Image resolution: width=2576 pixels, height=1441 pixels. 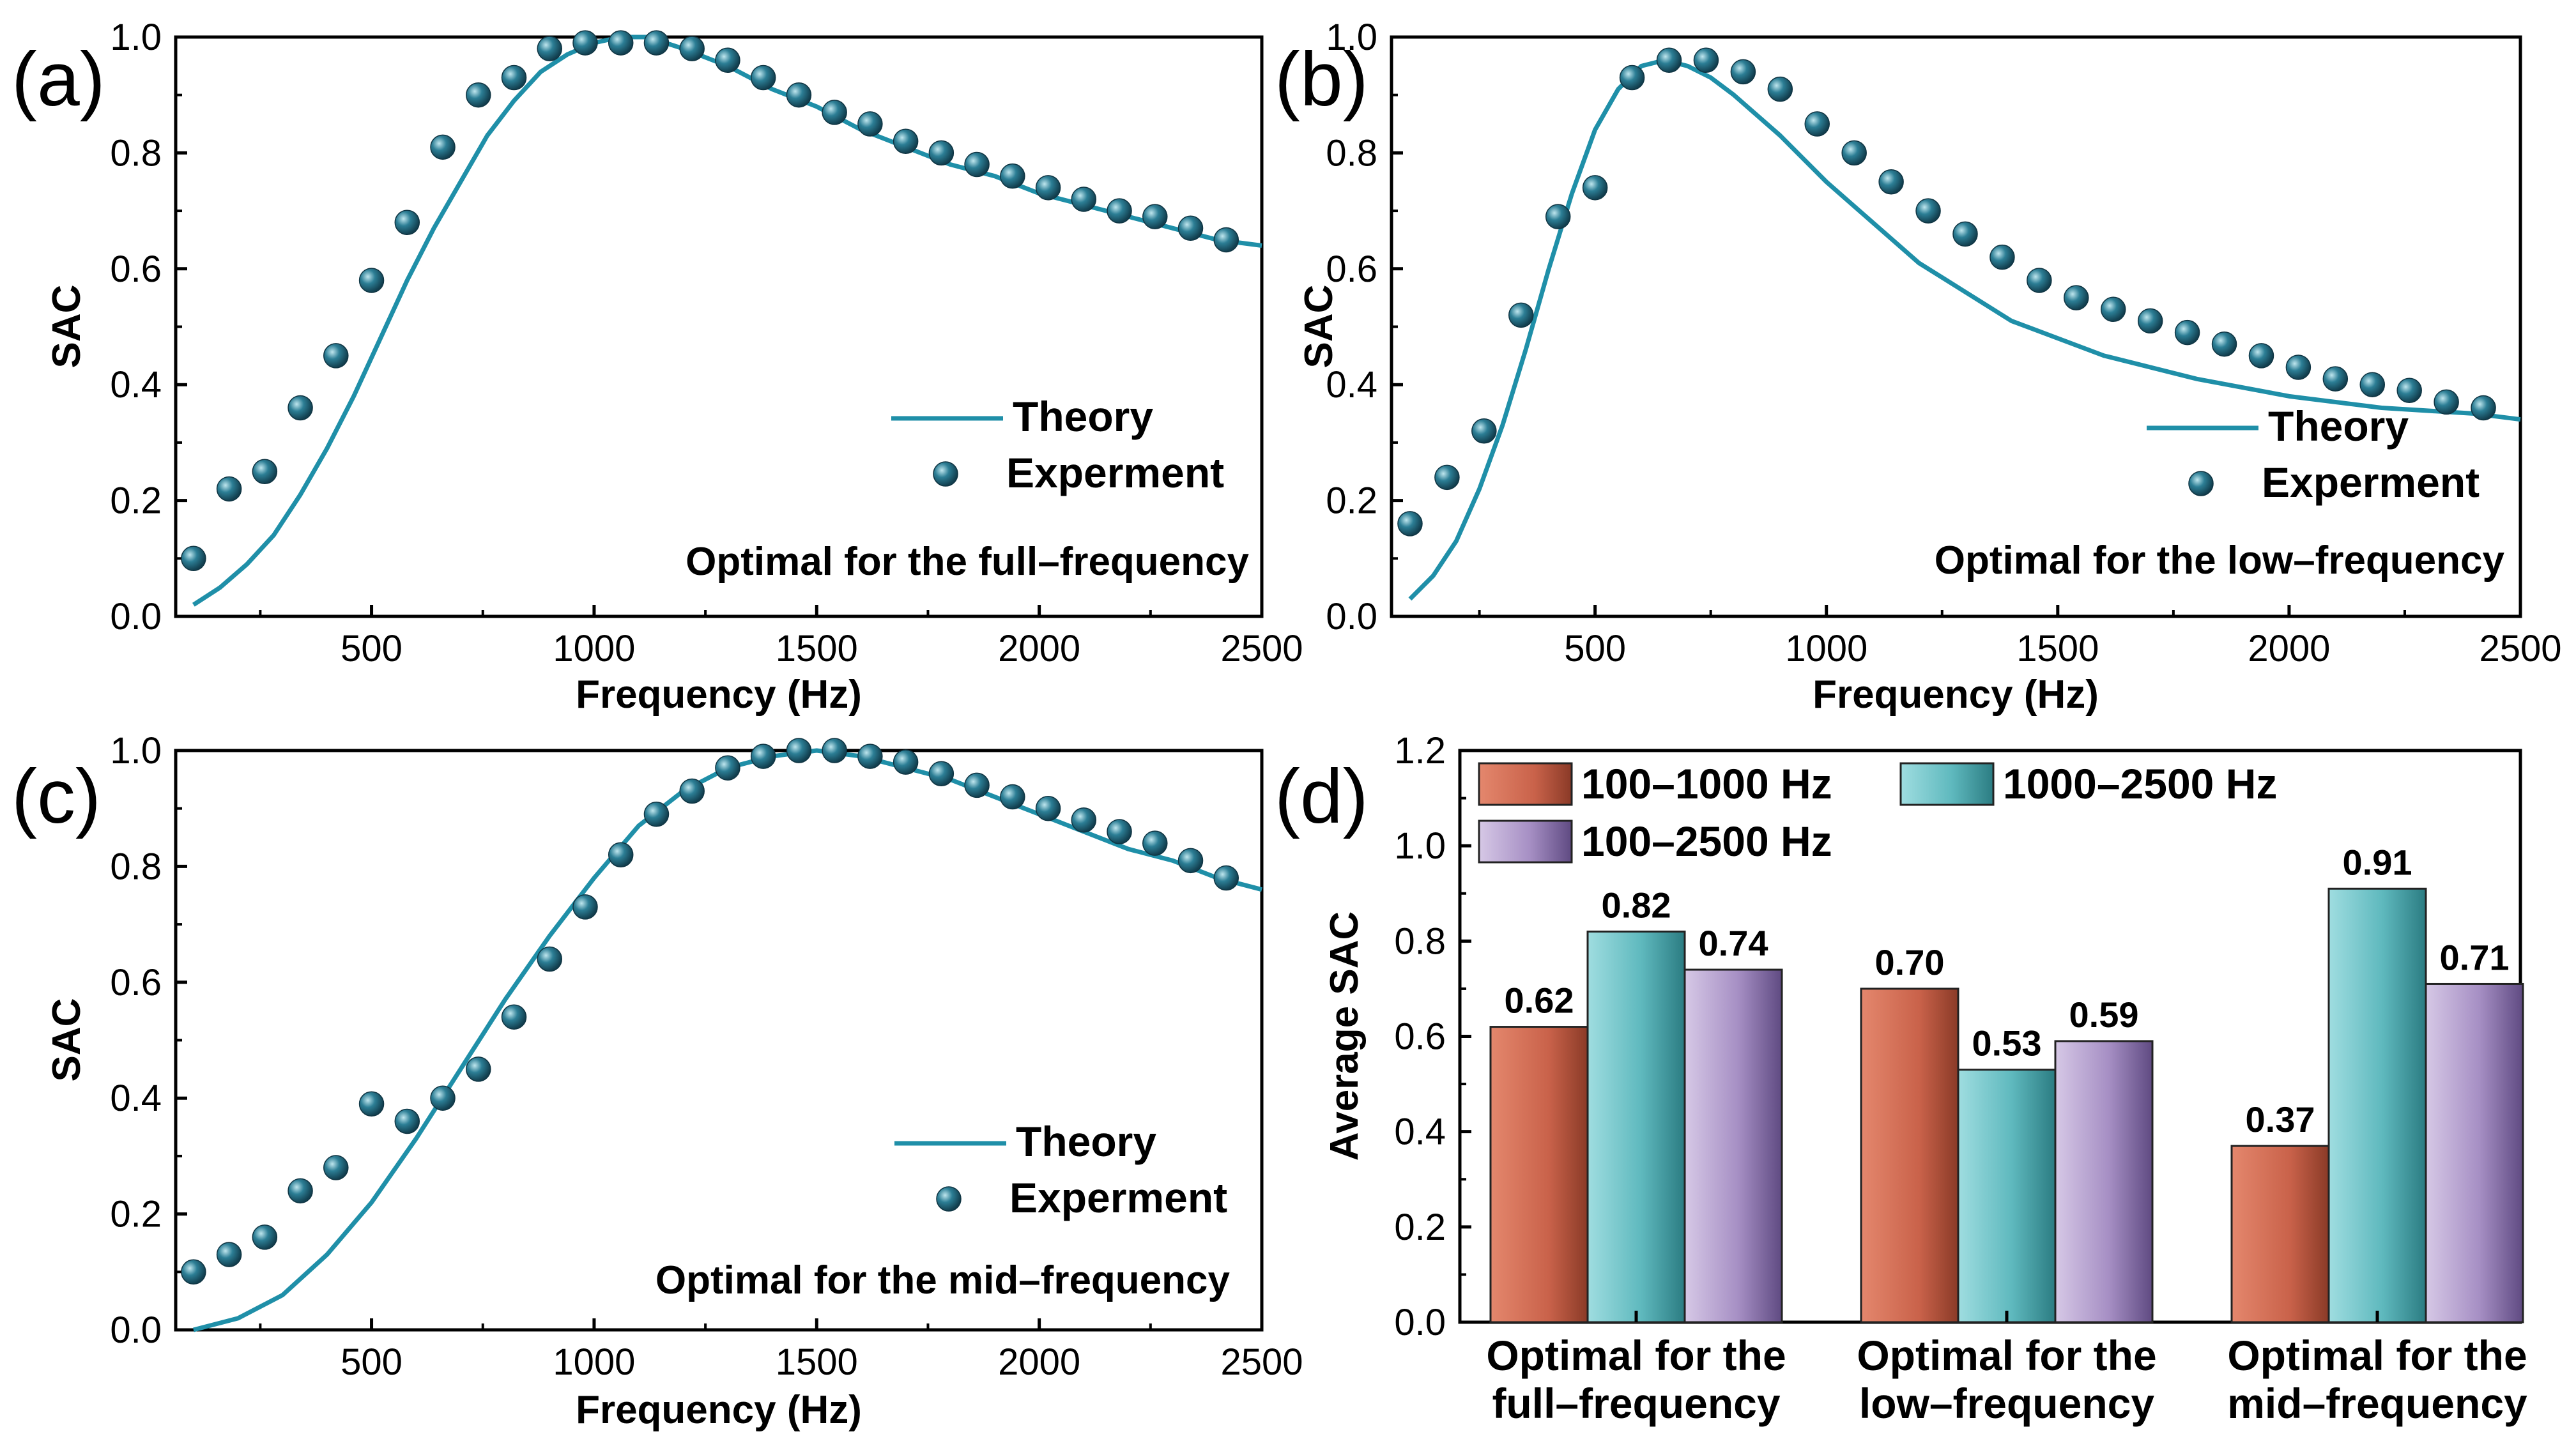 What do you see at coordinates (1636, 905) in the screenshot?
I see `bar-value-label: 0.82` at bounding box center [1636, 905].